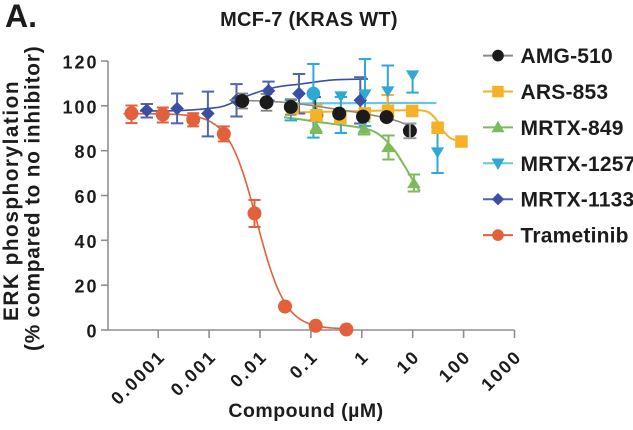 The width and height of the screenshot is (633, 430). What do you see at coordinates (572, 128) in the screenshot?
I see `svg-text: MRTX-849` at bounding box center [572, 128].